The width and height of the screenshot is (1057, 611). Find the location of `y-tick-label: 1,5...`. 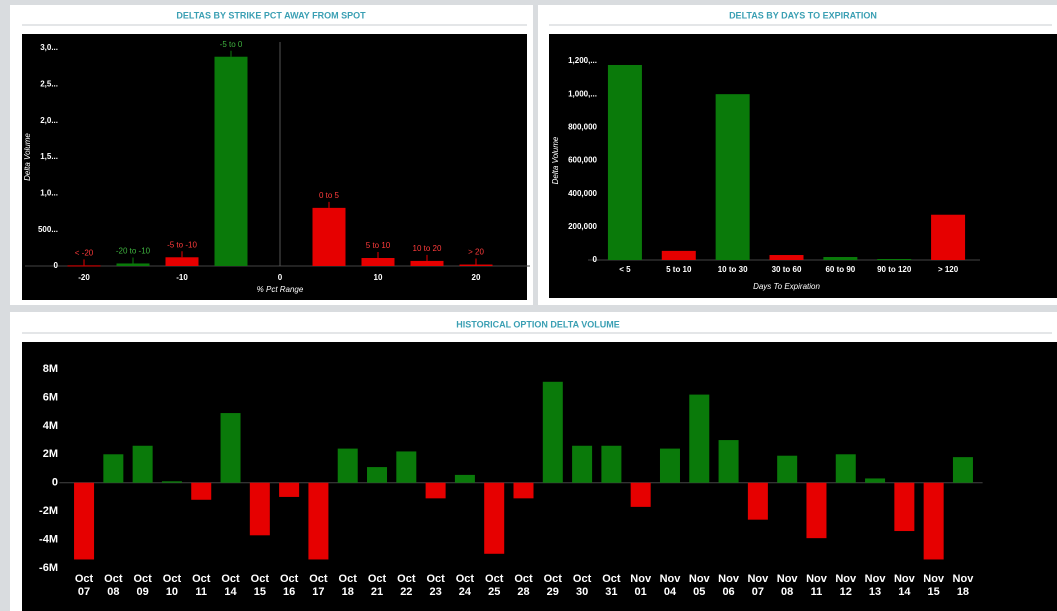

y-tick-label: 1,5... is located at coordinates (49, 156).